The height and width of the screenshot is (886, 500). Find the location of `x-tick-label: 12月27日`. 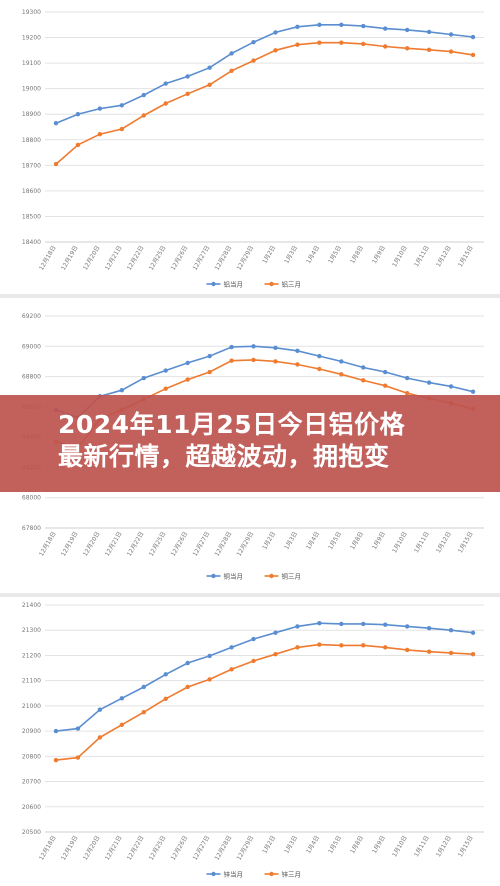

x-tick-label: 12月27日 is located at coordinates (202, 848).